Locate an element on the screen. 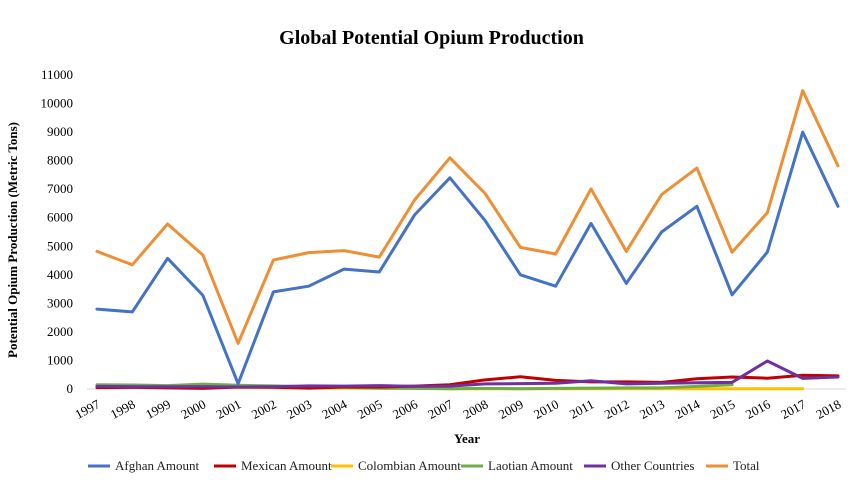 The height and width of the screenshot is (480, 863). y-tick-label: 5000 is located at coordinates (60, 245).